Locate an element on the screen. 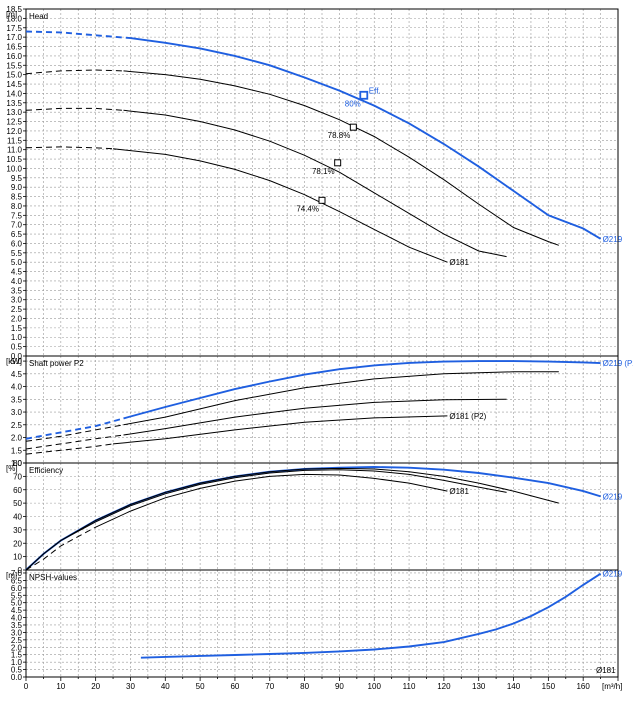 The image size is (633, 709). efficiency-label: 78.8% is located at coordinates (339, 135).